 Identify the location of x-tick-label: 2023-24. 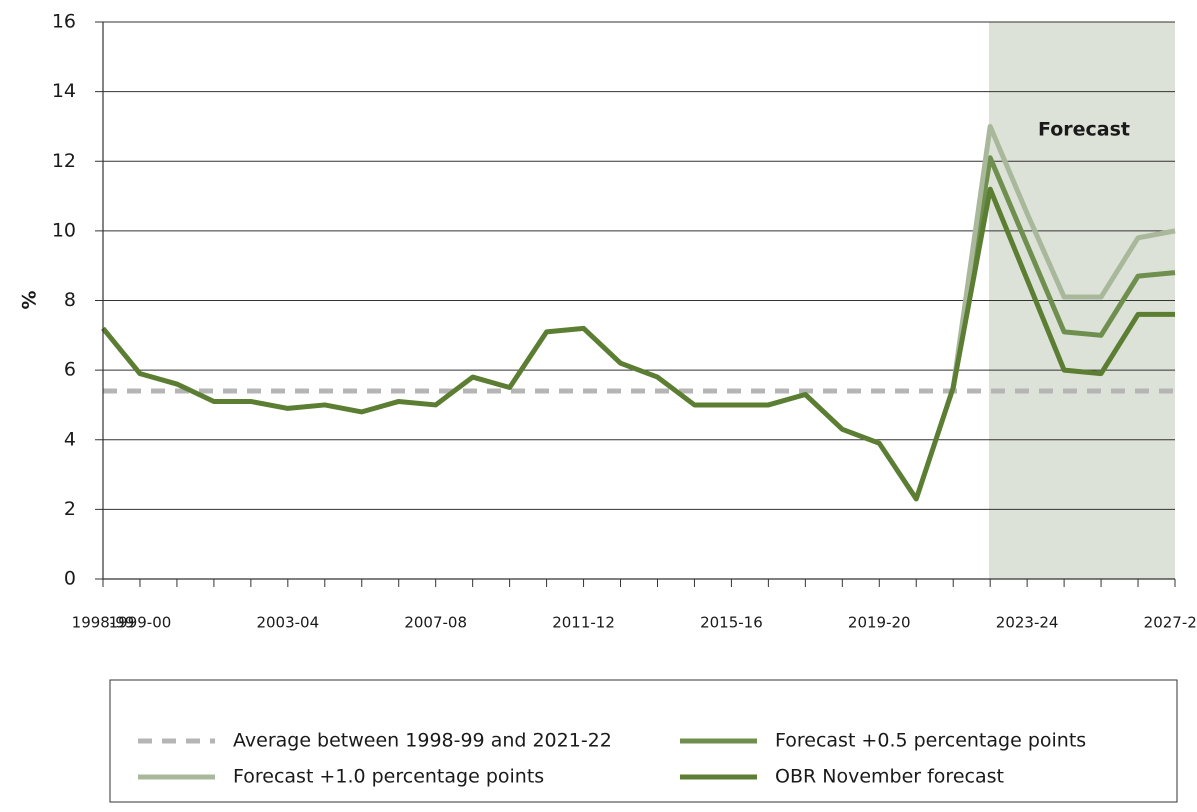
(1027, 623).